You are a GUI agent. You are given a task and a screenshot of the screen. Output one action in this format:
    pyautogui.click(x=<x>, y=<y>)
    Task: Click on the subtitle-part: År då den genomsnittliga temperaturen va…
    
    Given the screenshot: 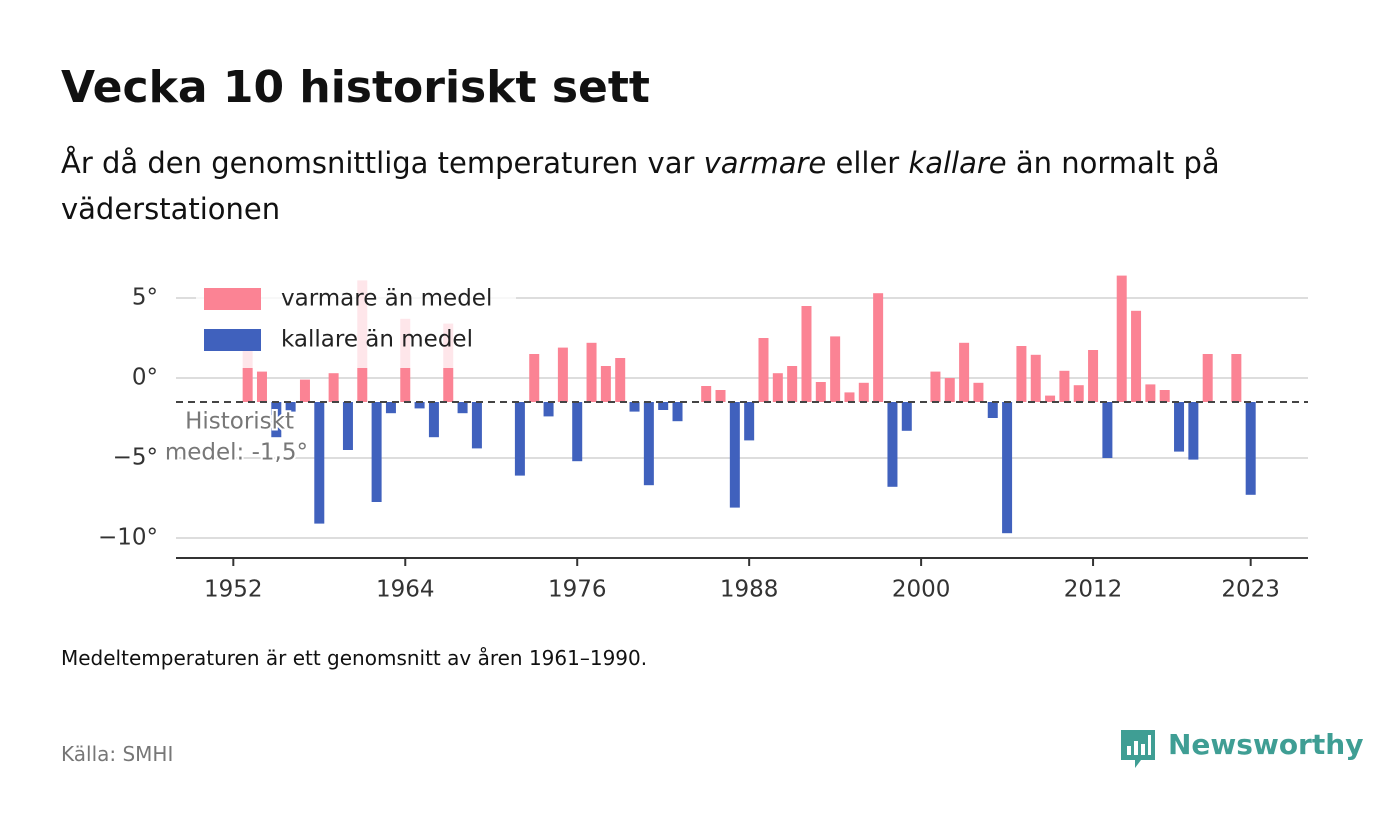 What is the action you would take?
    pyautogui.click(x=382, y=163)
    